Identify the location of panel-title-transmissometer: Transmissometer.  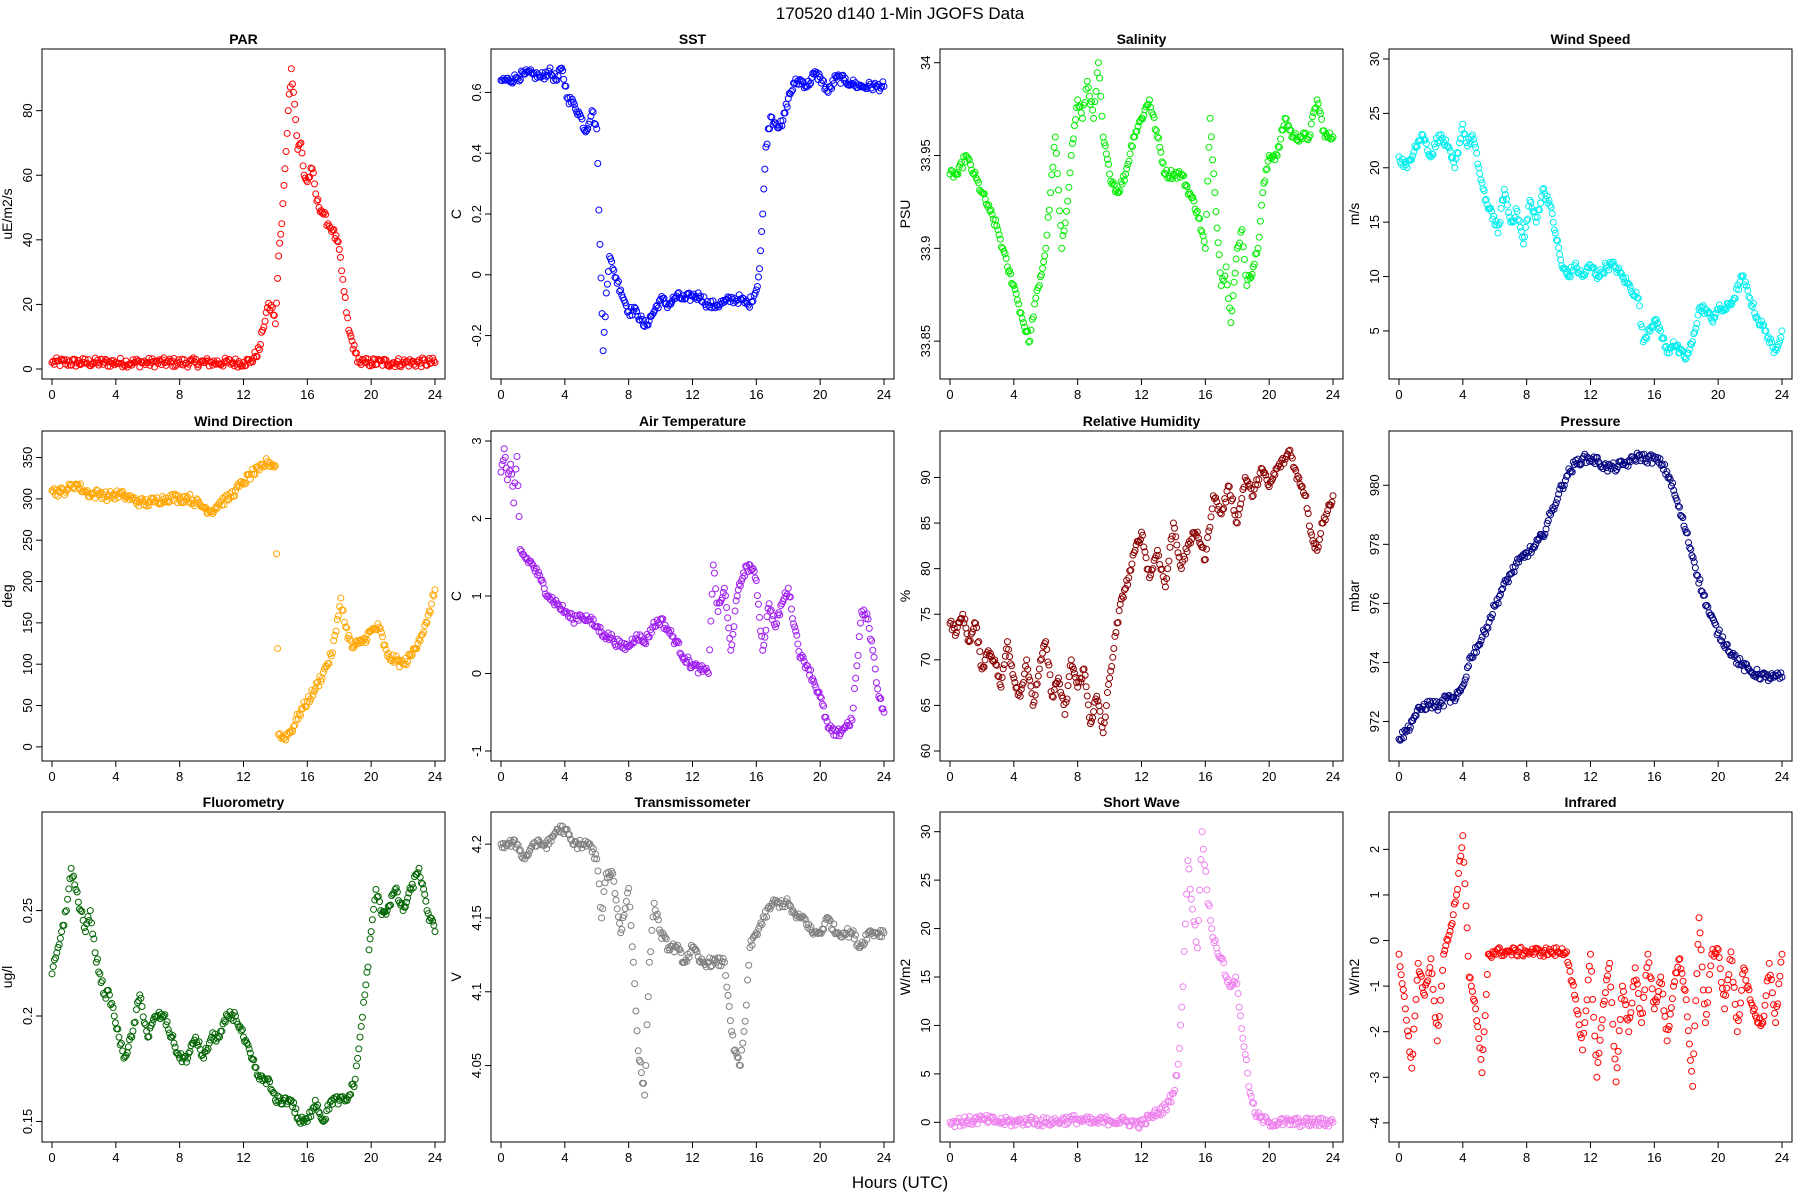
(693, 802).